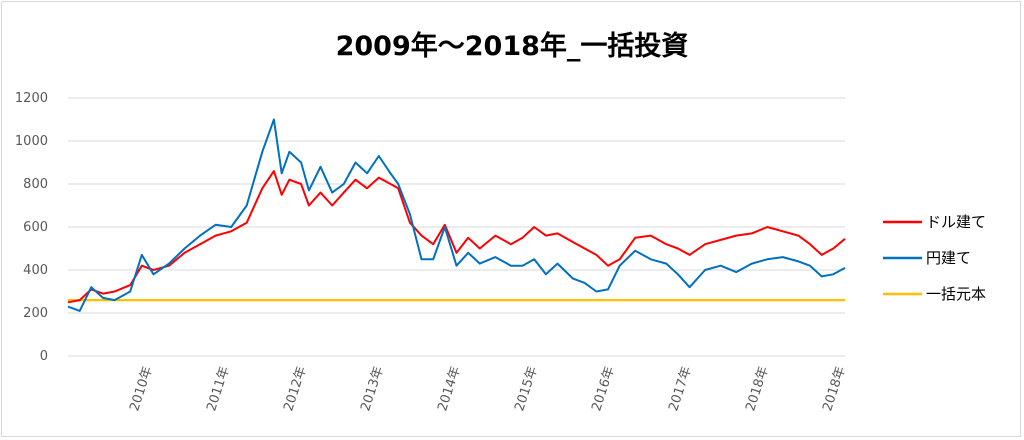 The image size is (1024, 440). Describe the element at coordinates (141, 389) in the screenshot. I see `x-tick-label: 2010年` at that location.